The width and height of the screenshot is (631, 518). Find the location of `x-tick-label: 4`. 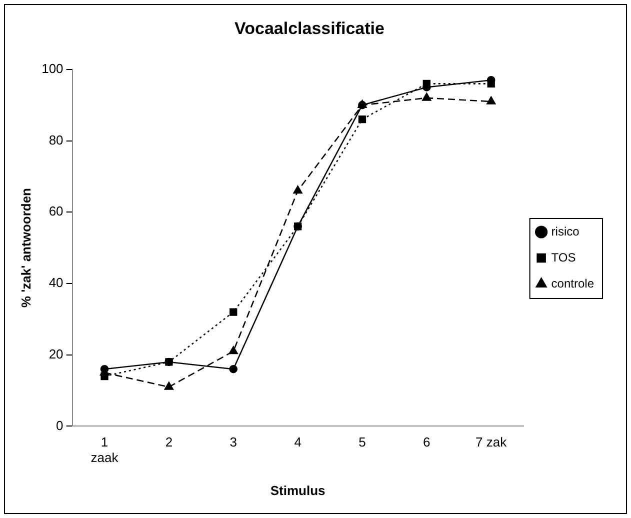

x-tick-label: 4 is located at coordinates (298, 442).